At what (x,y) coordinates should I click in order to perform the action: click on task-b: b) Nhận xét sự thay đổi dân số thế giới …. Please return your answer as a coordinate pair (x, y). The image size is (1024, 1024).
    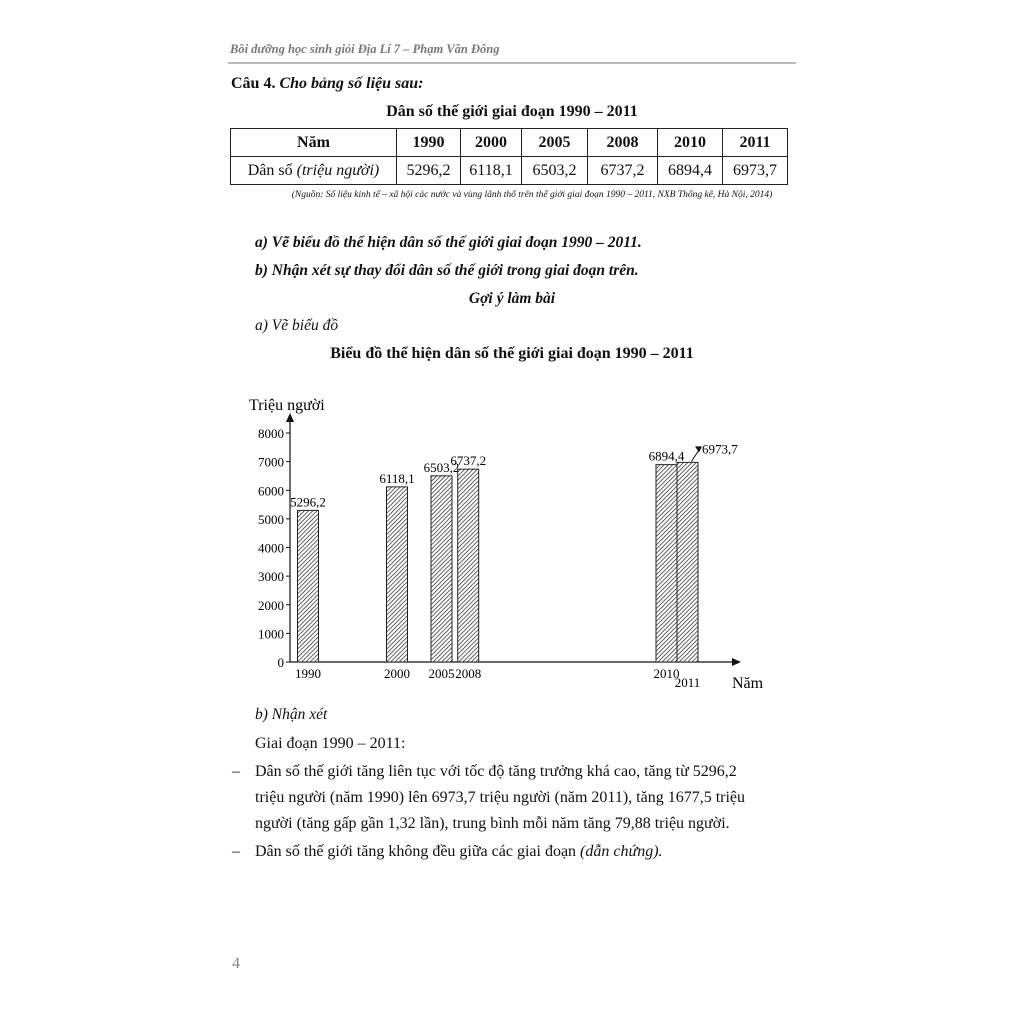
    Looking at the image, I should click on (447, 270).